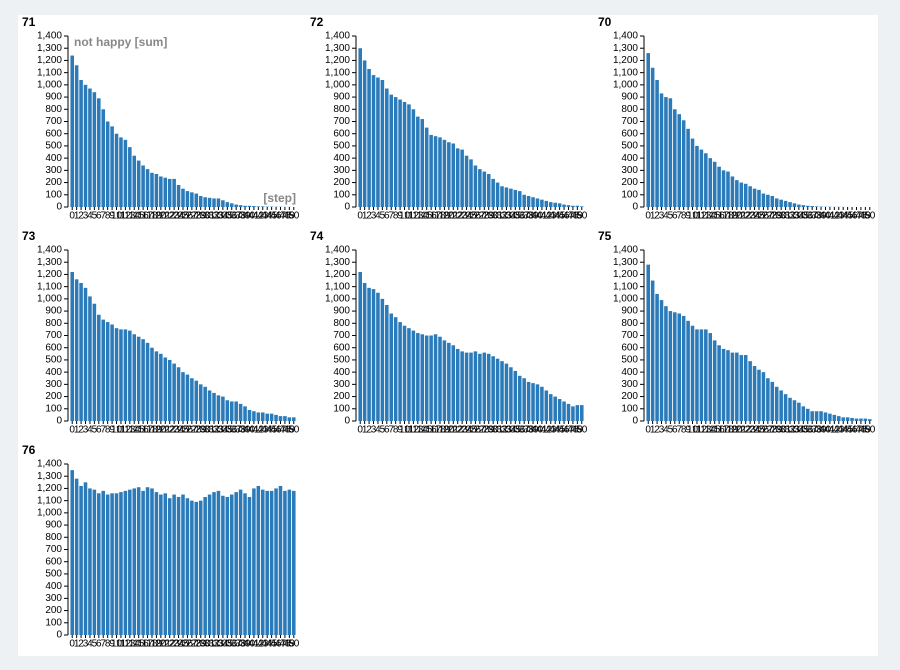 The image size is (900, 670). What do you see at coordinates (471, 216) in the screenshot?
I see `x-tick-label: 25` at bounding box center [471, 216].